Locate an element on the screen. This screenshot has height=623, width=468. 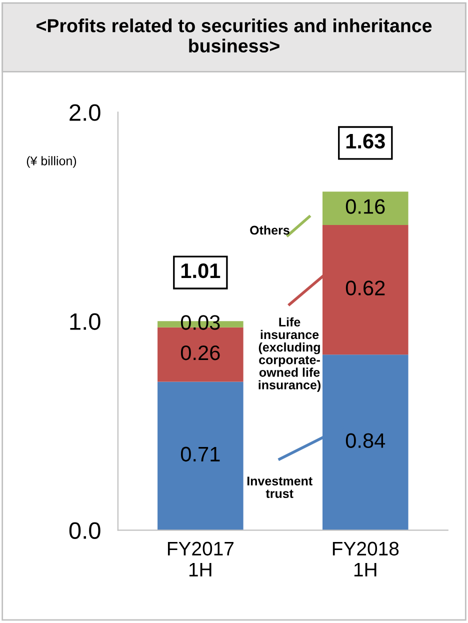
total-label: 1.63 is located at coordinates (365, 141).